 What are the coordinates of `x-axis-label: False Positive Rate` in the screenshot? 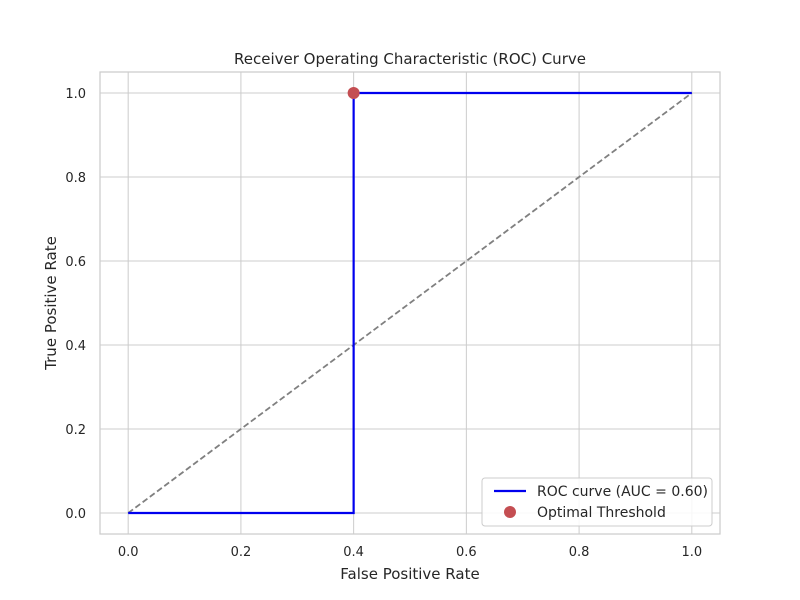 It's located at (409, 574).